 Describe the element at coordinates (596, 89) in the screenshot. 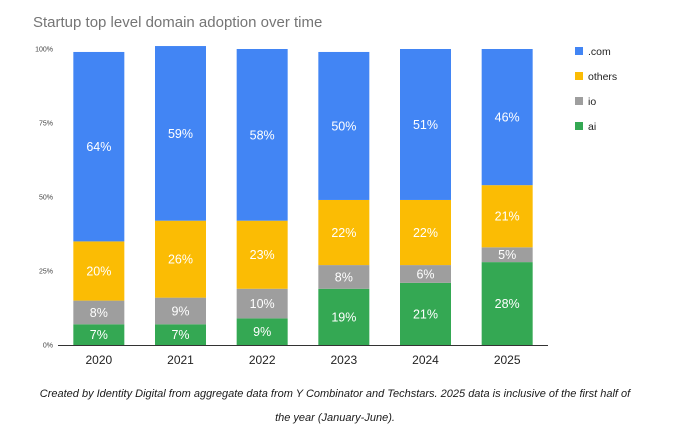

I see `legend: .com others io ai` at that location.